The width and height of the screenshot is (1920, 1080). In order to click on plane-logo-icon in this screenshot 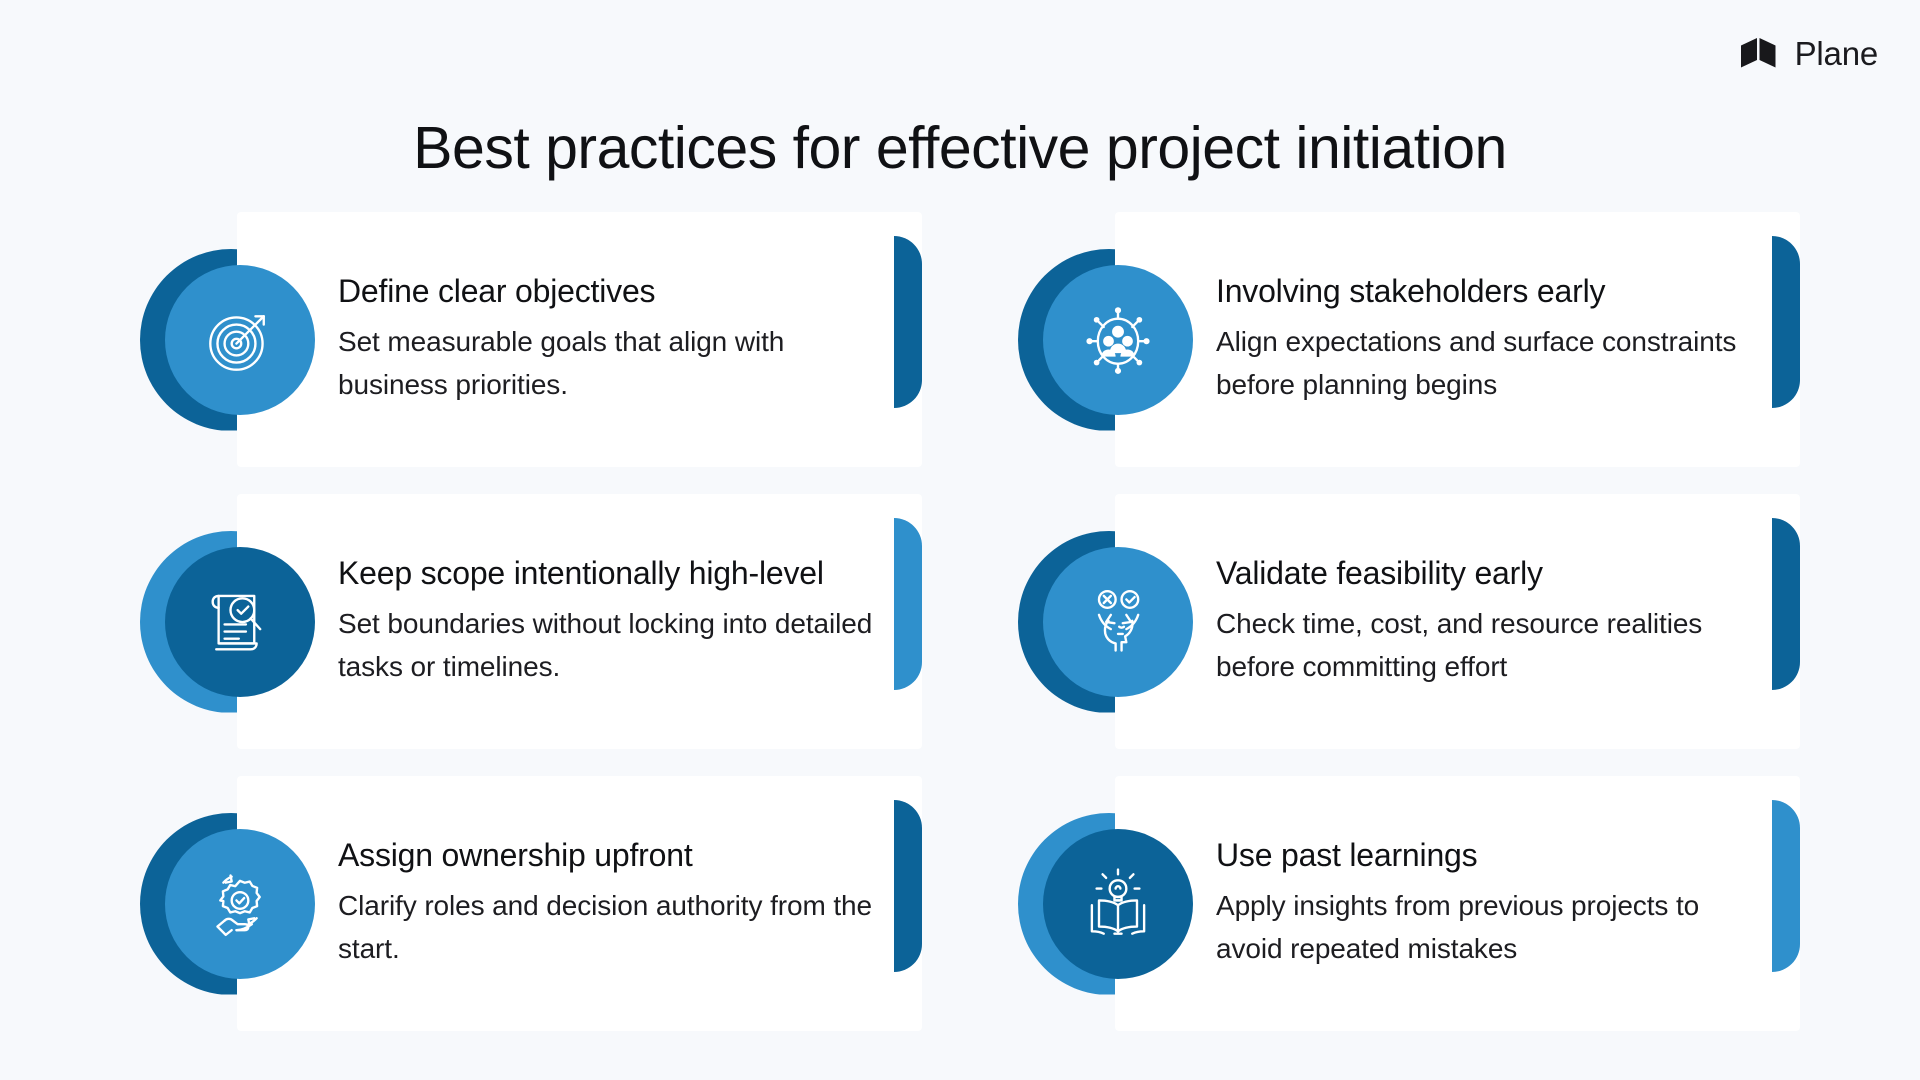, I will do `click(1758, 53)`.